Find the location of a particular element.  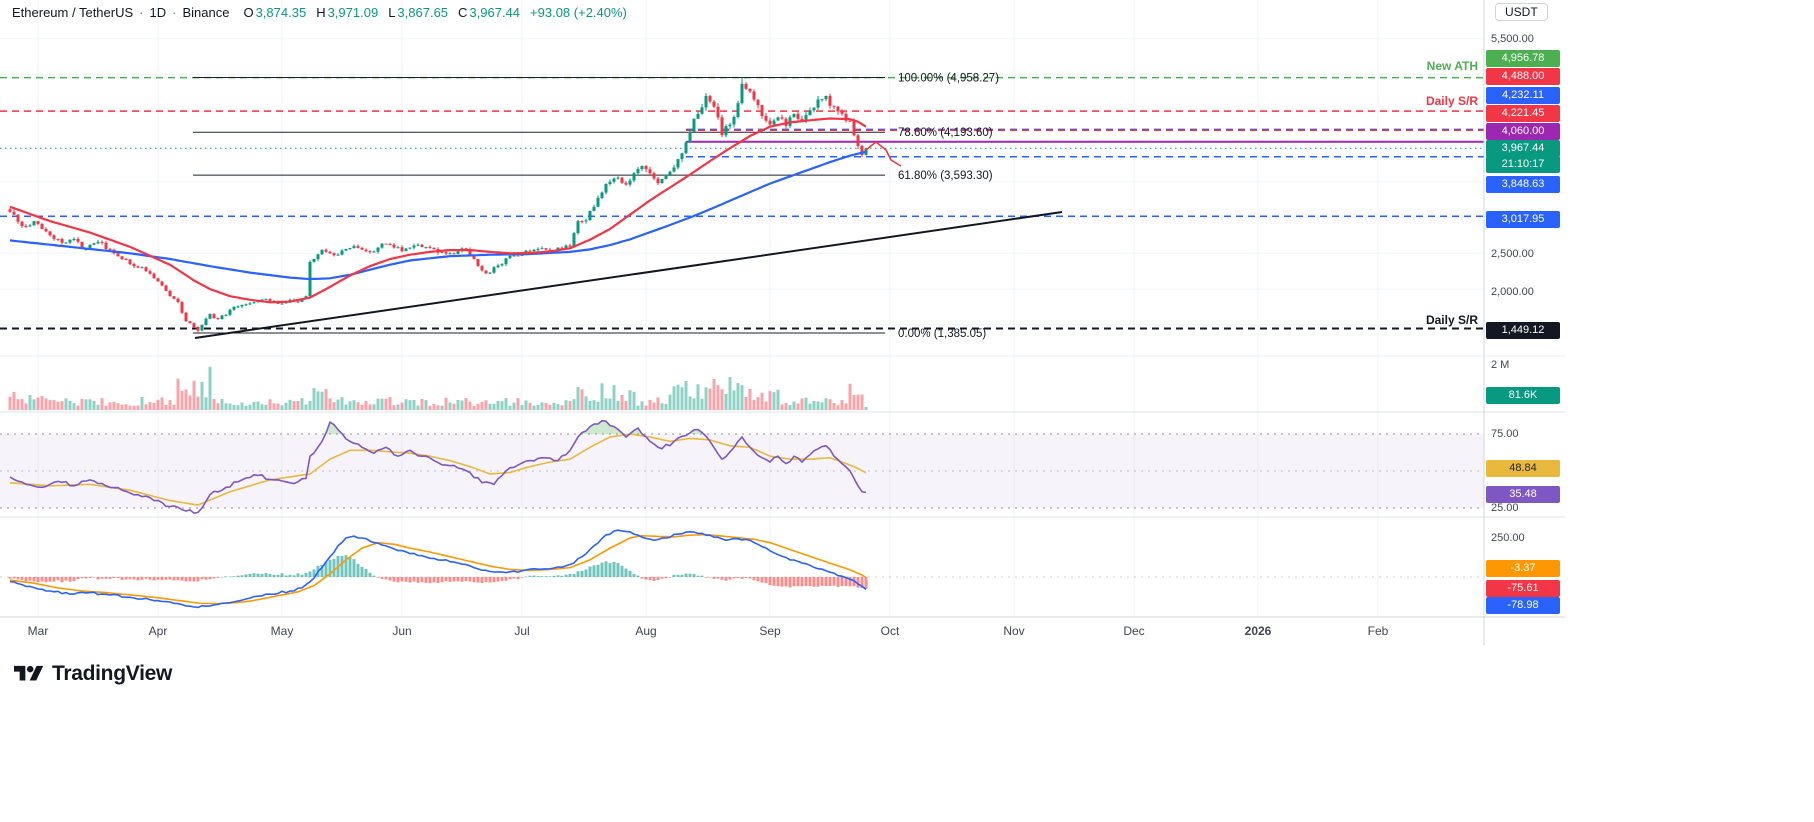

rsi-pane is located at coordinates (742, 467).